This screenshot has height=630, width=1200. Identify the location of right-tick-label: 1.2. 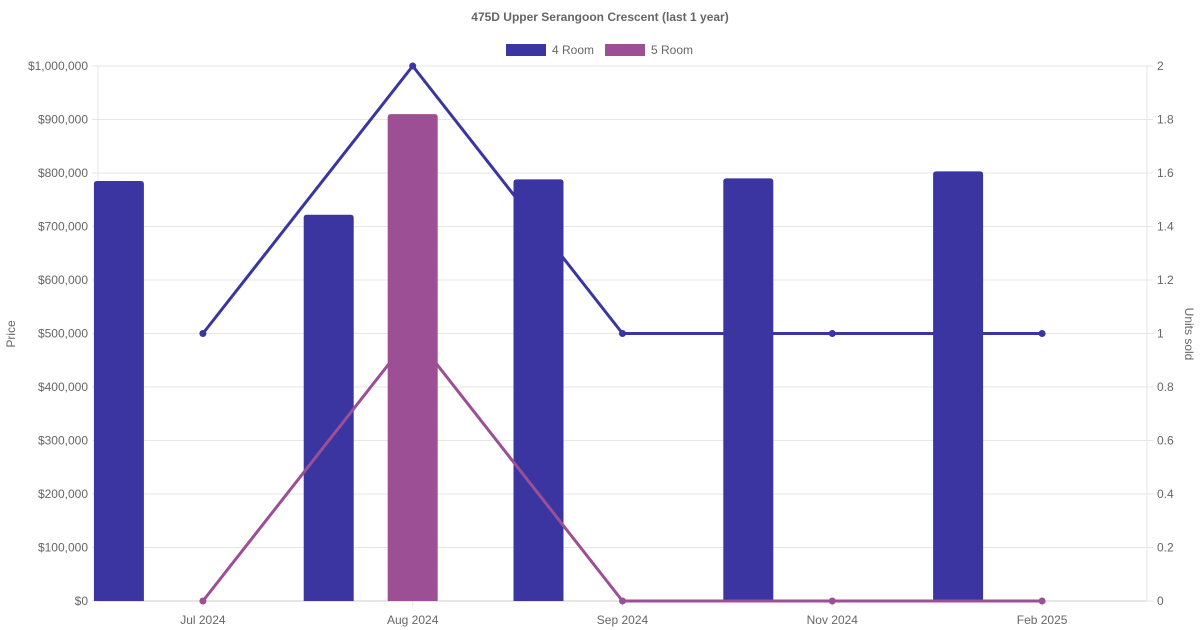
(1165, 280).